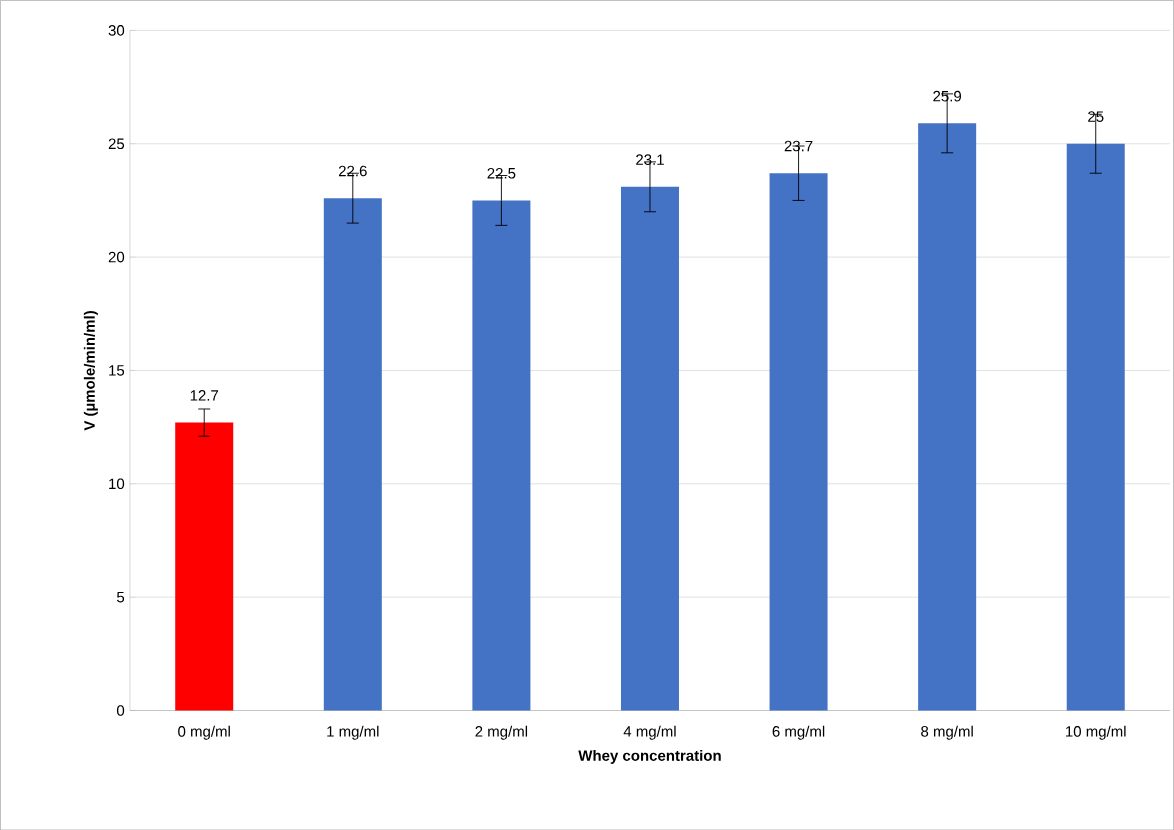 This screenshot has width=1174, height=830. I want to click on x-tick-label: 4 mg/ml, so click(649, 732).